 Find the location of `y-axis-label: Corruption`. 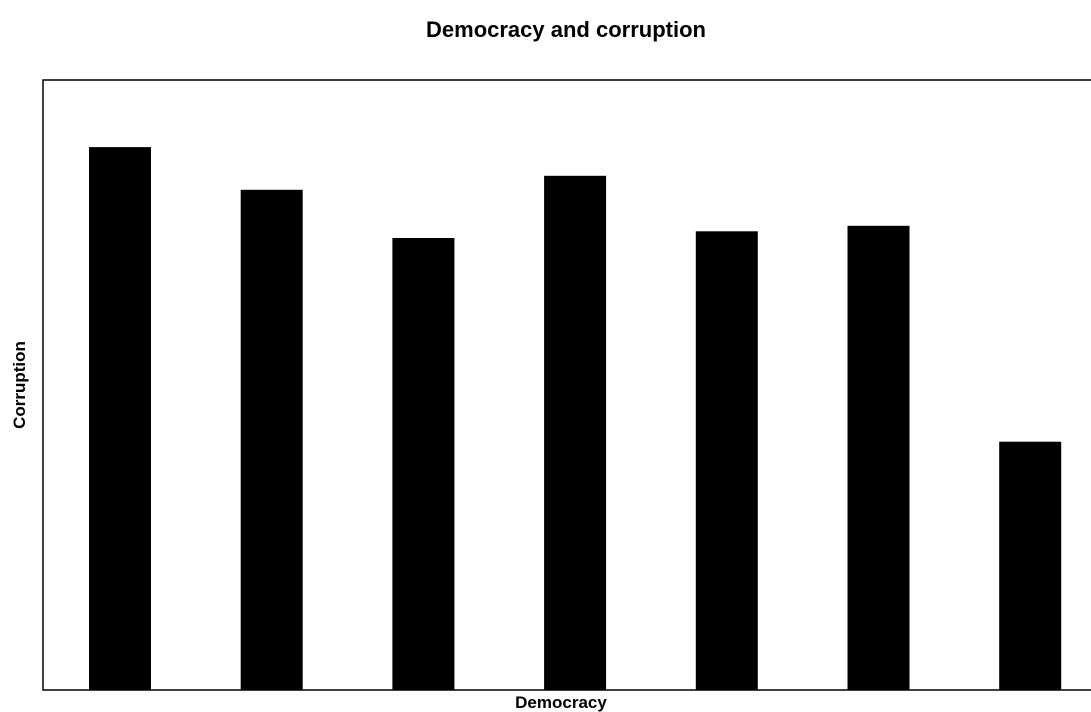

y-axis-label: Corruption is located at coordinates (19, 385).